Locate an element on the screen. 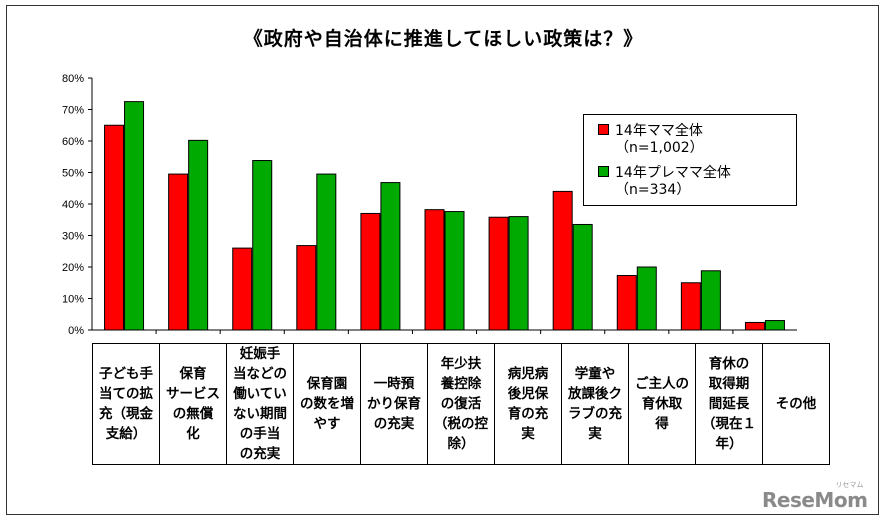 Image resolution: width=887 pixels, height=524 pixels. legend-note-premama: （n=334） is located at coordinates (653, 190).